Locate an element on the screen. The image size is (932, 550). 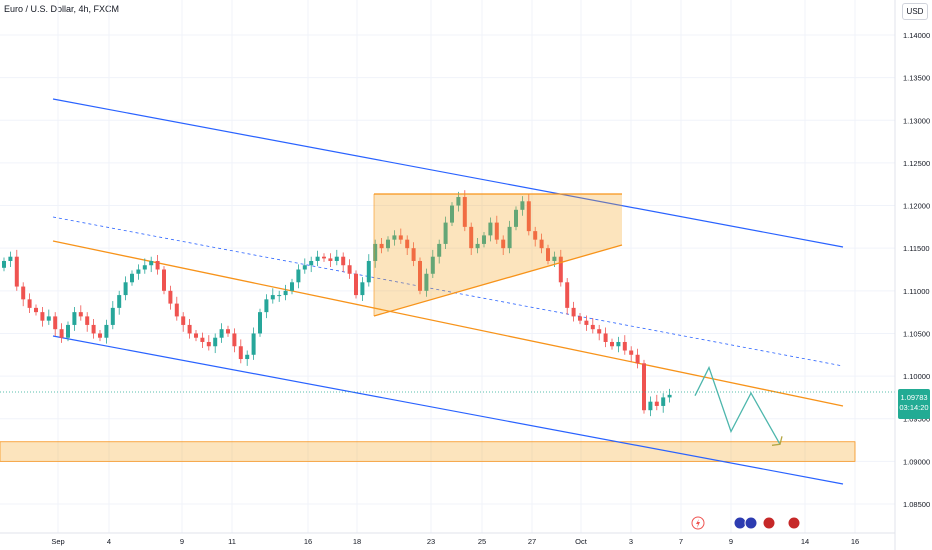
time-tick-label: 27 is located at coordinates (532, 541).